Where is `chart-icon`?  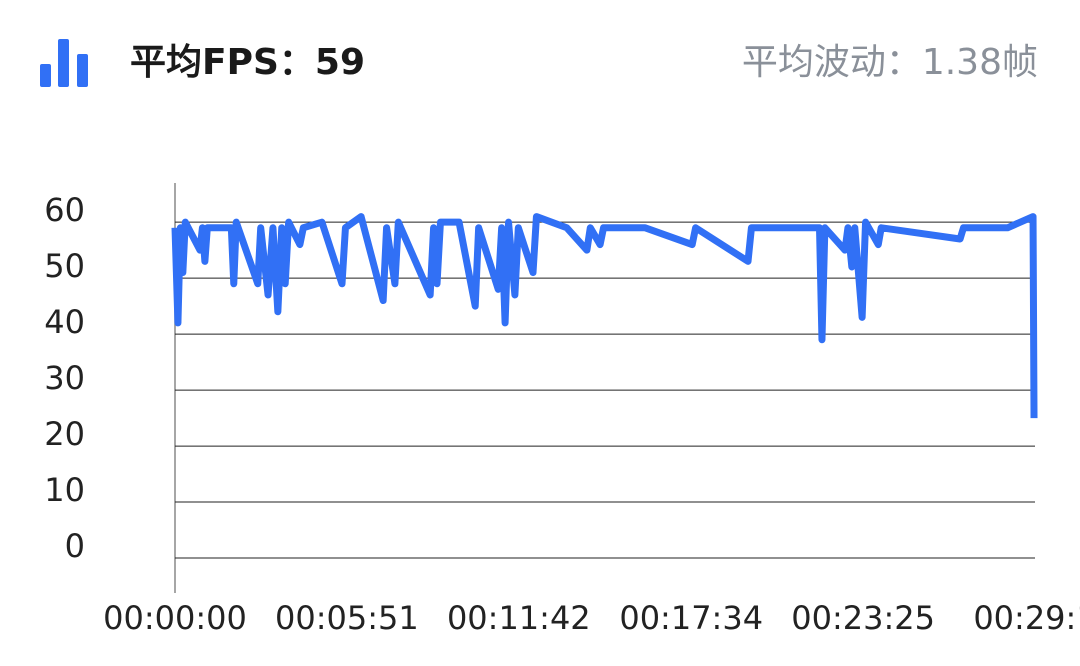 chart-icon is located at coordinates (64, 63).